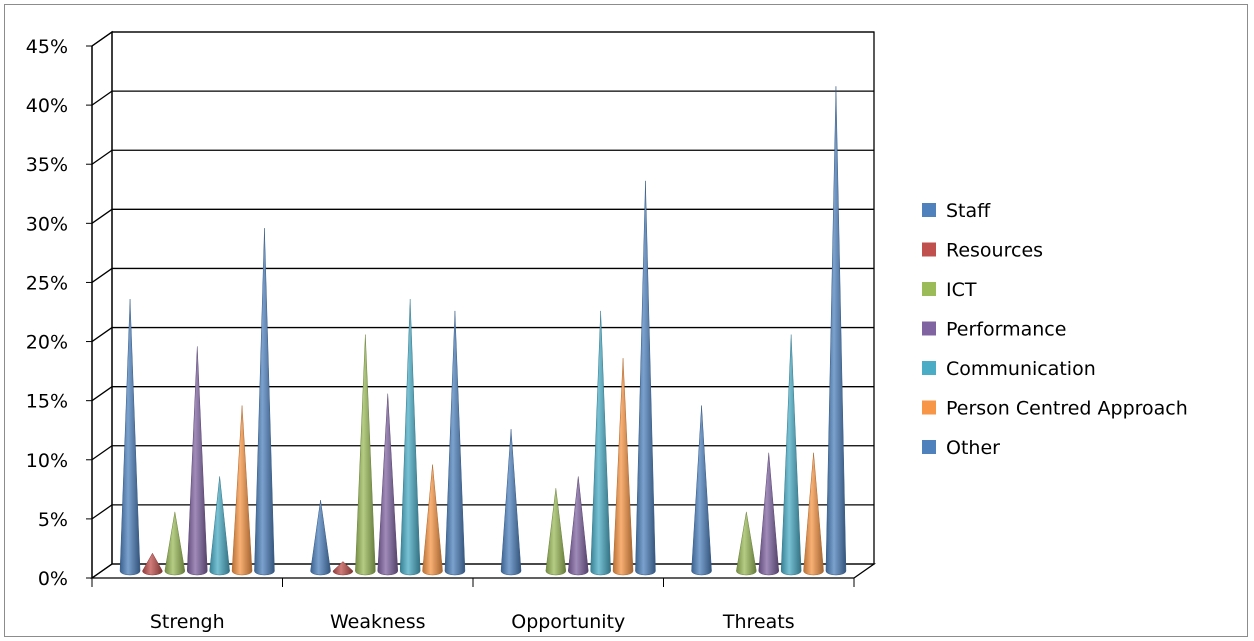 This screenshot has width=1254, height=641. I want to click on cone-performance-opportunity, so click(578, 526).